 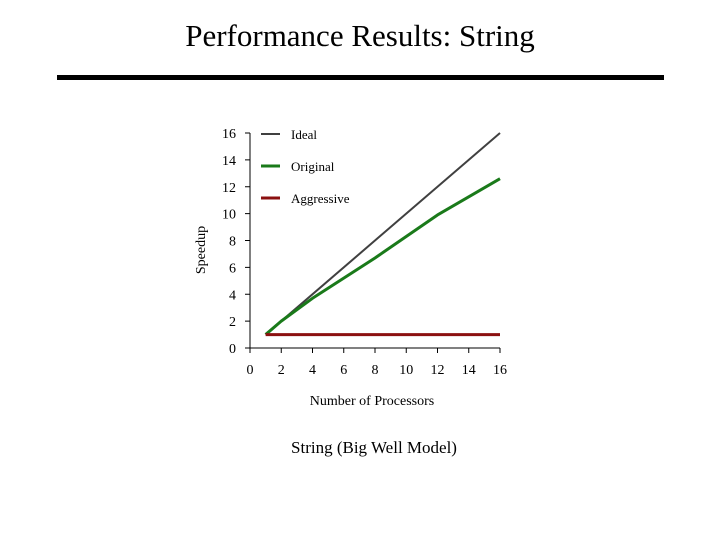 What do you see at coordinates (360, 35) in the screenshot?
I see `slide-title: Performance Results: String` at bounding box center [360, 35].